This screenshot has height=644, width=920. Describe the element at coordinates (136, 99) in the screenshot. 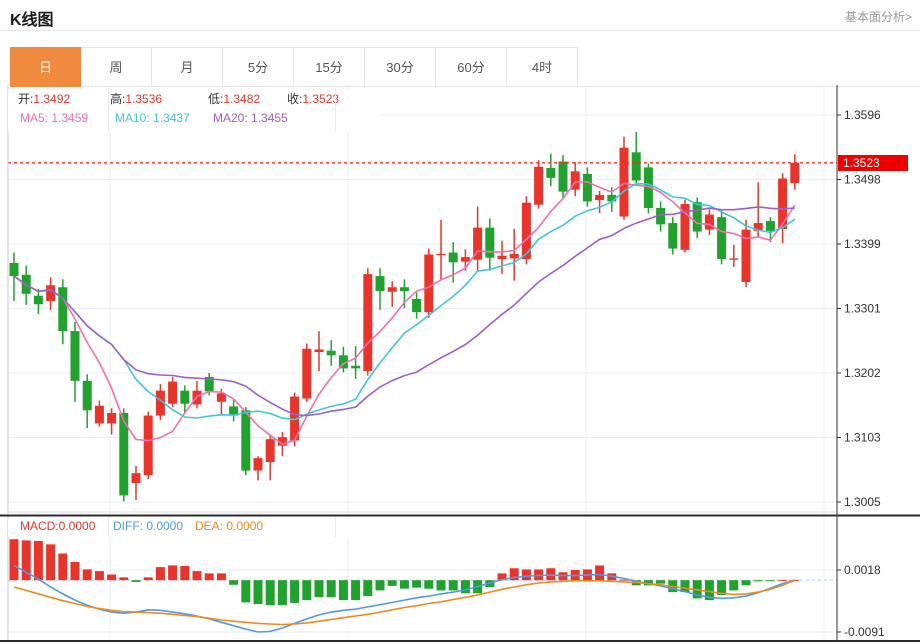

I see `high-readout: 高:1.3536` at that location.